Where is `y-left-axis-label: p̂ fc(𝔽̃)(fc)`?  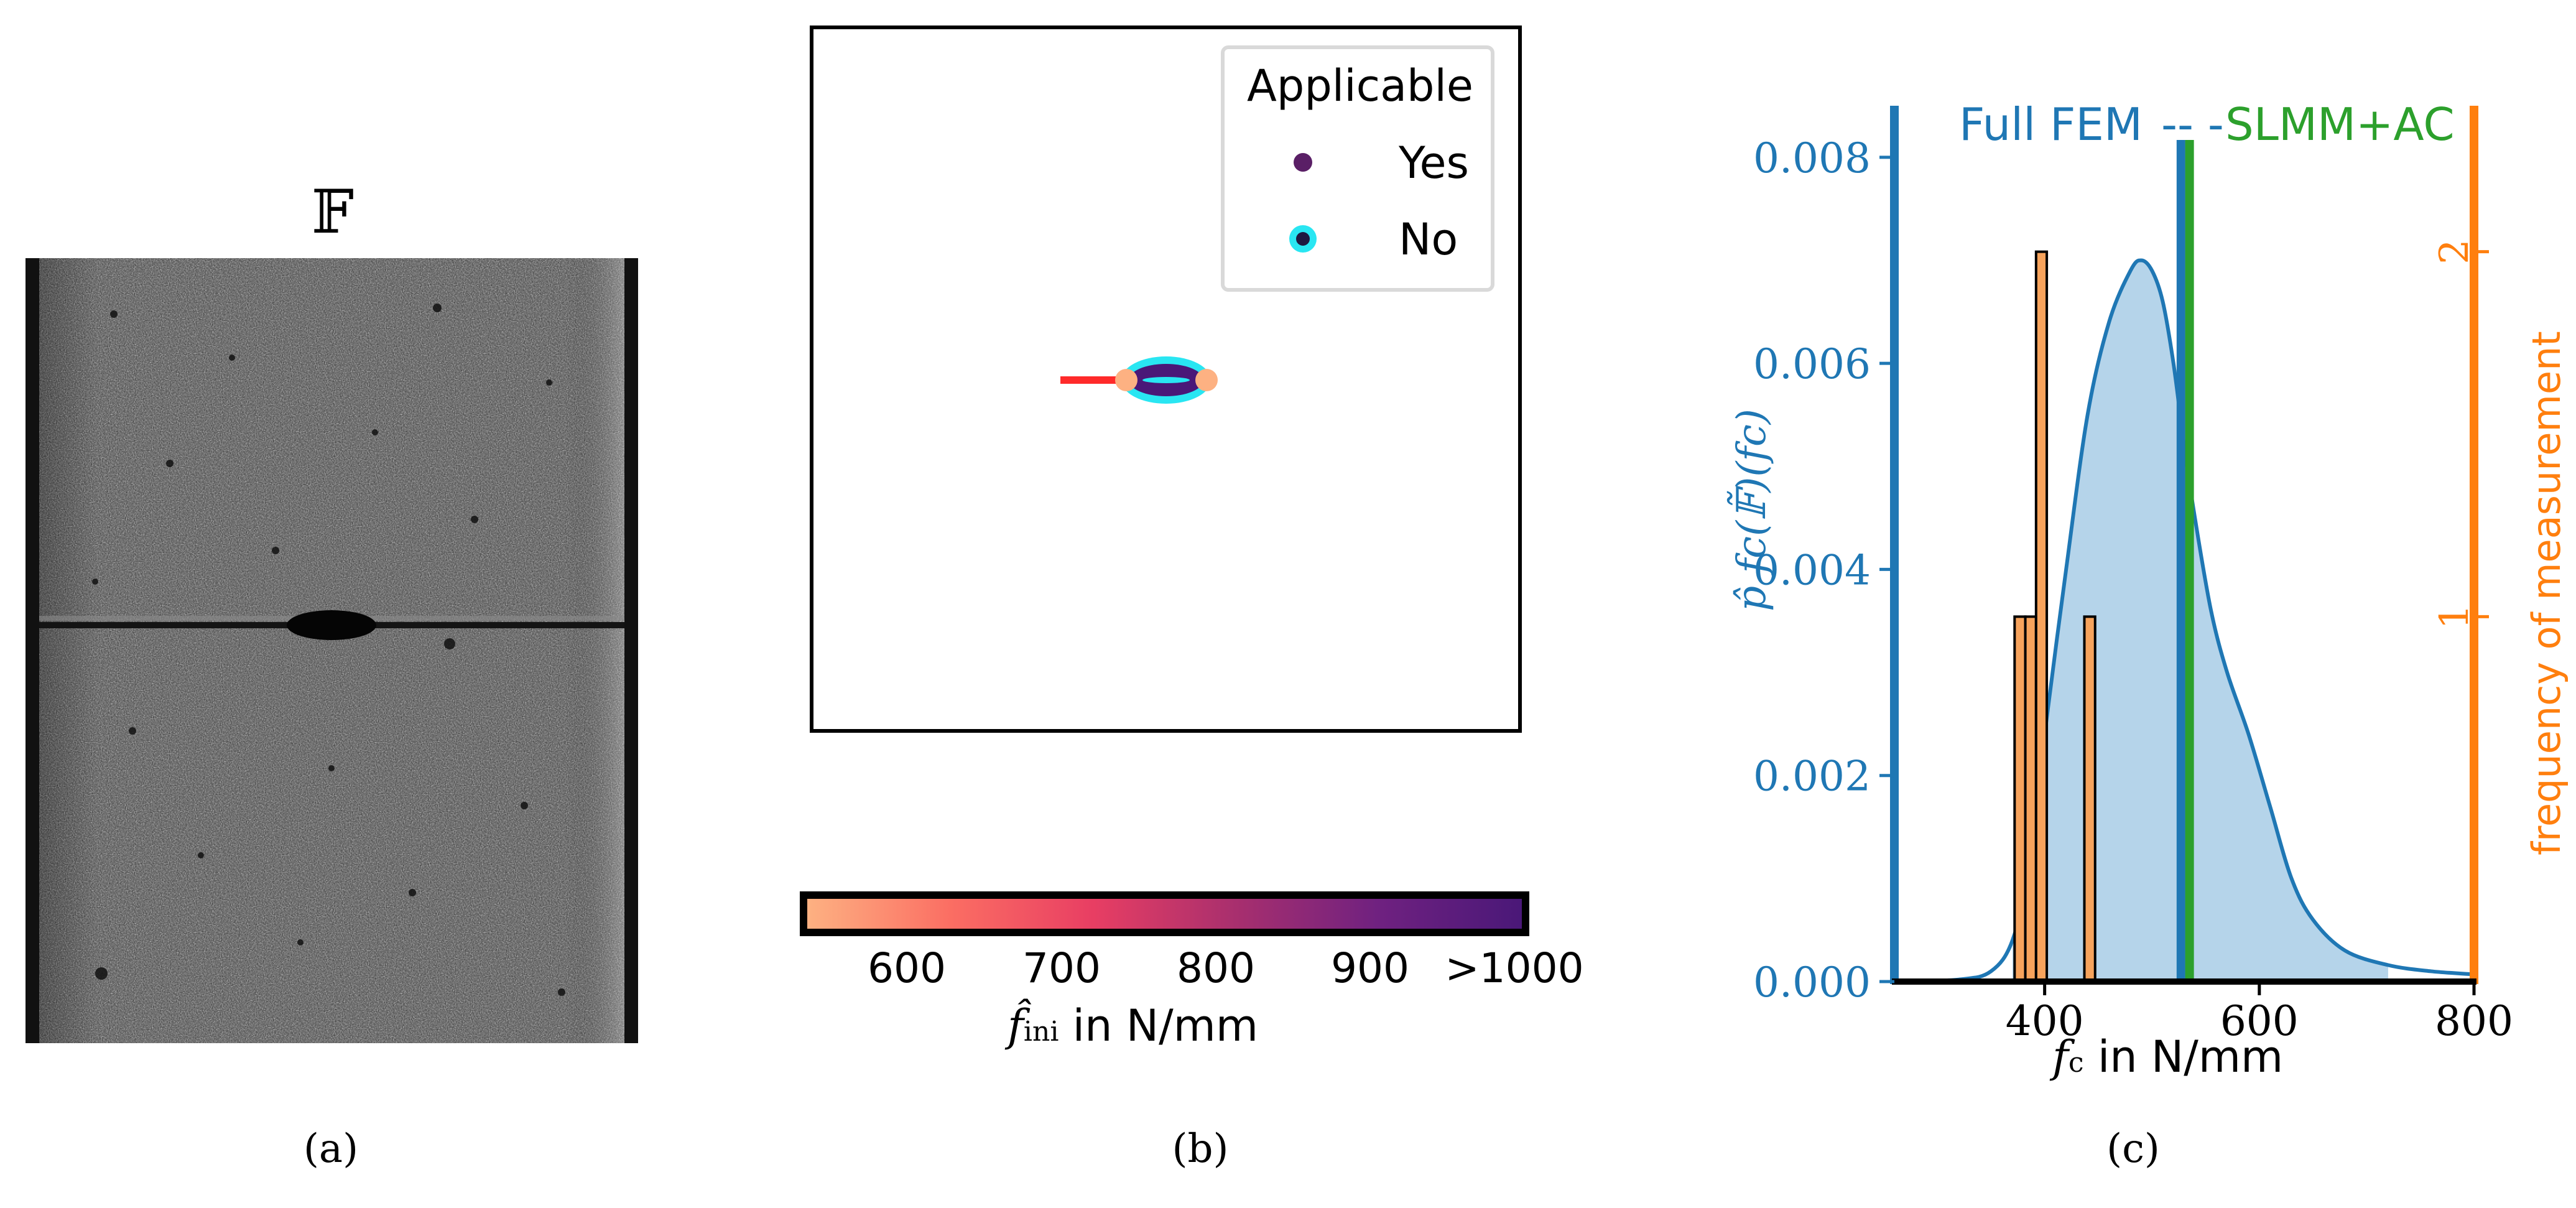
y-left-axis-label: p̂ fc(𝔽̃)(fc) is located at coordinates (1752, 510).